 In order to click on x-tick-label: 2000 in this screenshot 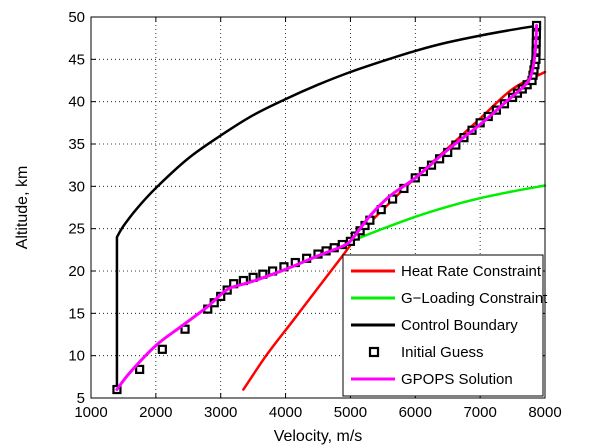, I will do `click(155, 412)`.